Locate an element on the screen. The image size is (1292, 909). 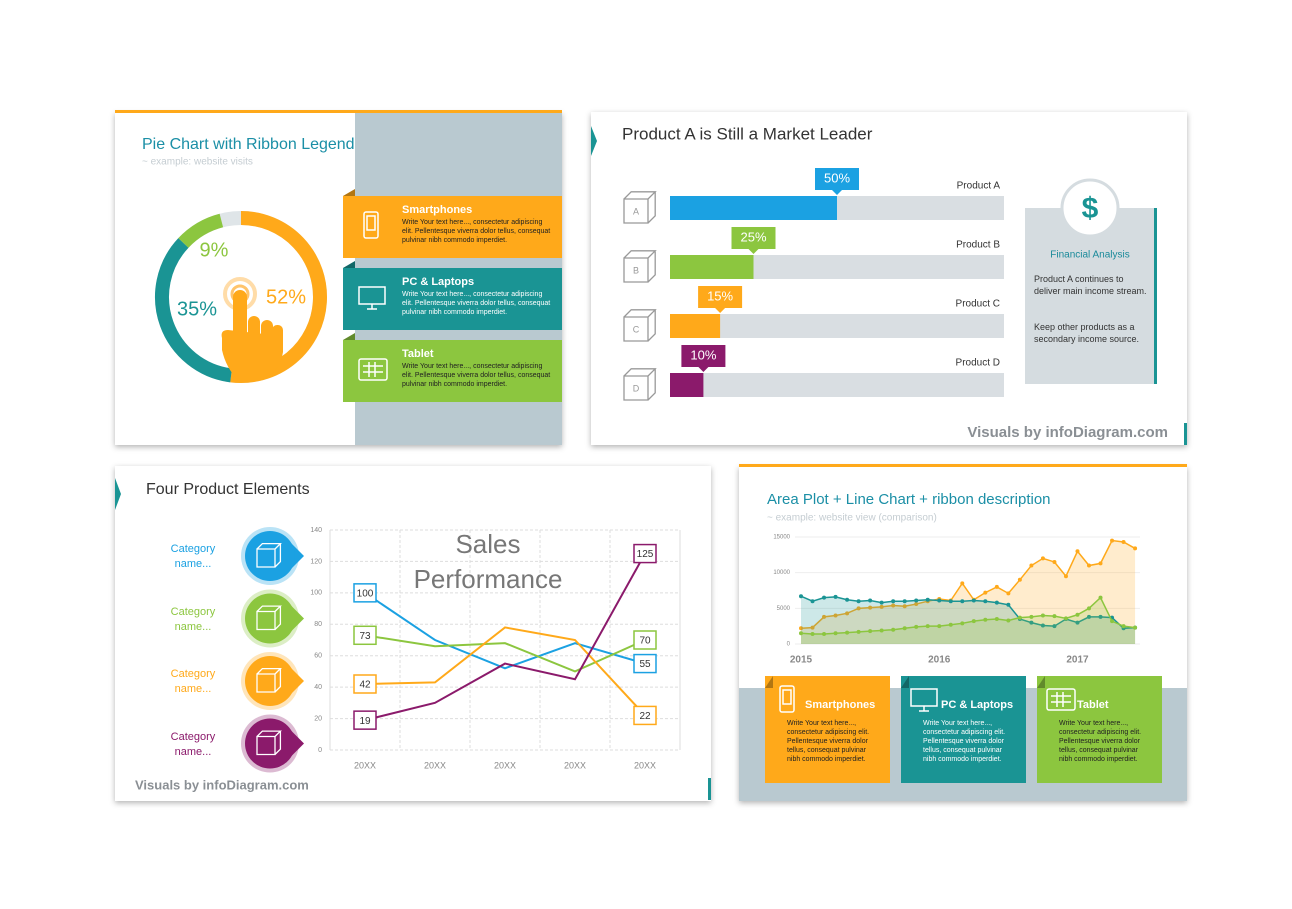
x-tick-label: 2015 is located at coordinates (801, 660).